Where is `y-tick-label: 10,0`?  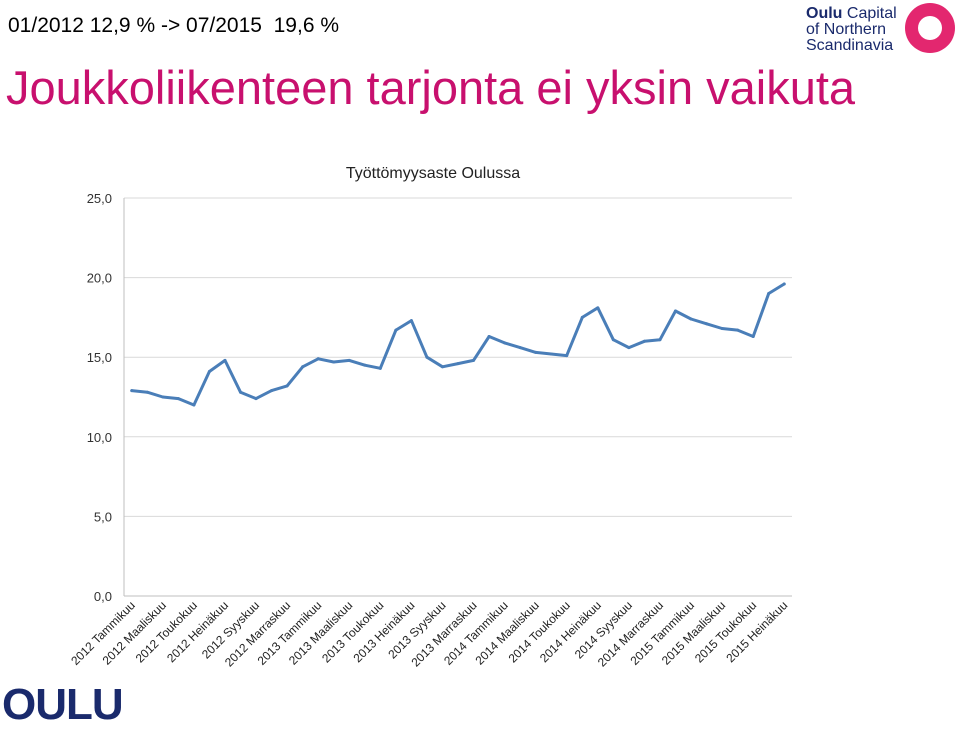
y-tick-label: 10,0 is located at coordinates (99, 437).